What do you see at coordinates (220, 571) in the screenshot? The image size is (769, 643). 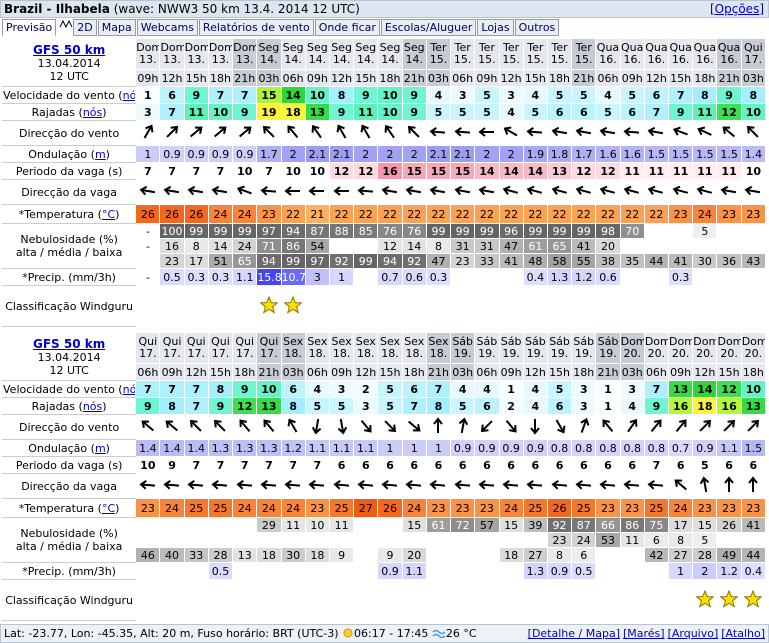 I see `precip-cell: 0.5` at bounding box center [220, 571].